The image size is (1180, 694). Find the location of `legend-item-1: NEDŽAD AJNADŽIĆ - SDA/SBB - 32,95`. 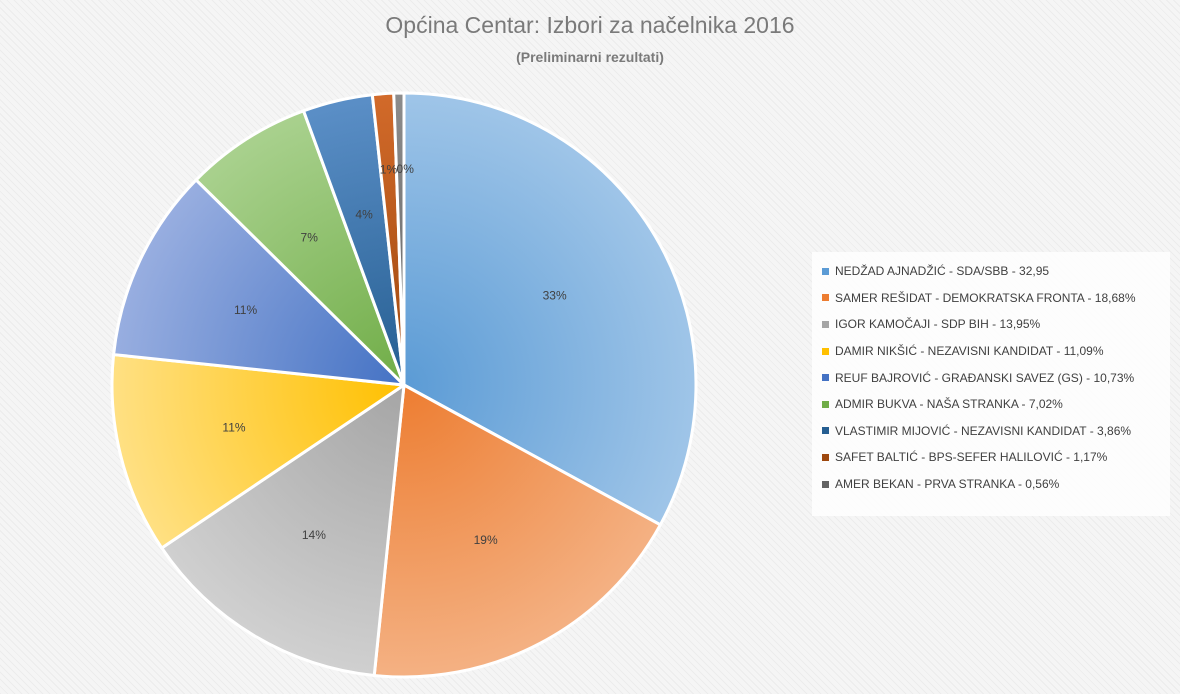

legend-item-1: NEDŽAD AJNADŽIĆ - SDA/SBB - 32,95 is located at coordinates (996, 271).